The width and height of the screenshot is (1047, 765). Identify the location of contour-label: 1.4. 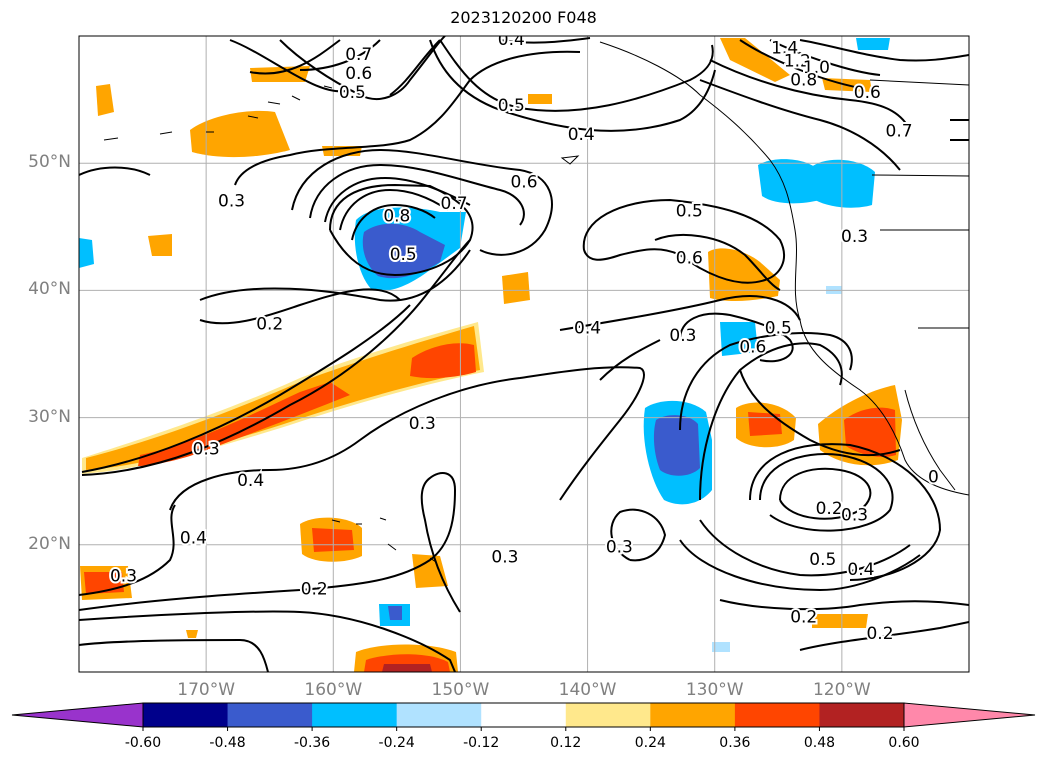
(784, 49).